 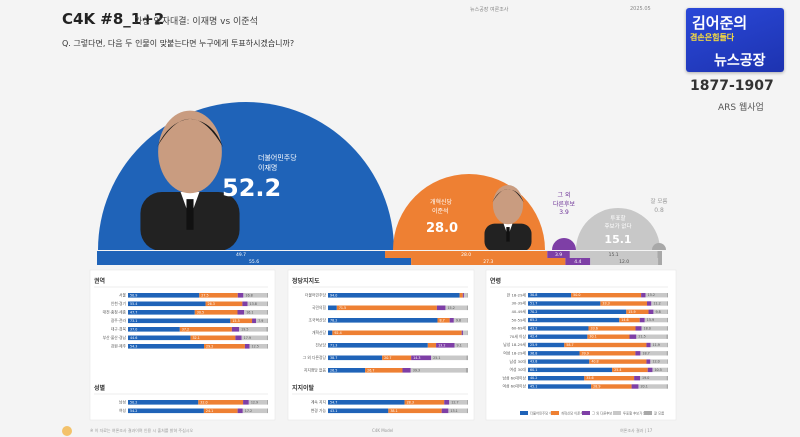 What do you see at coordinates (643, 387) in the screenshot?
I see `age-val-11-3: 20.1` at bounding box center [643, 387].